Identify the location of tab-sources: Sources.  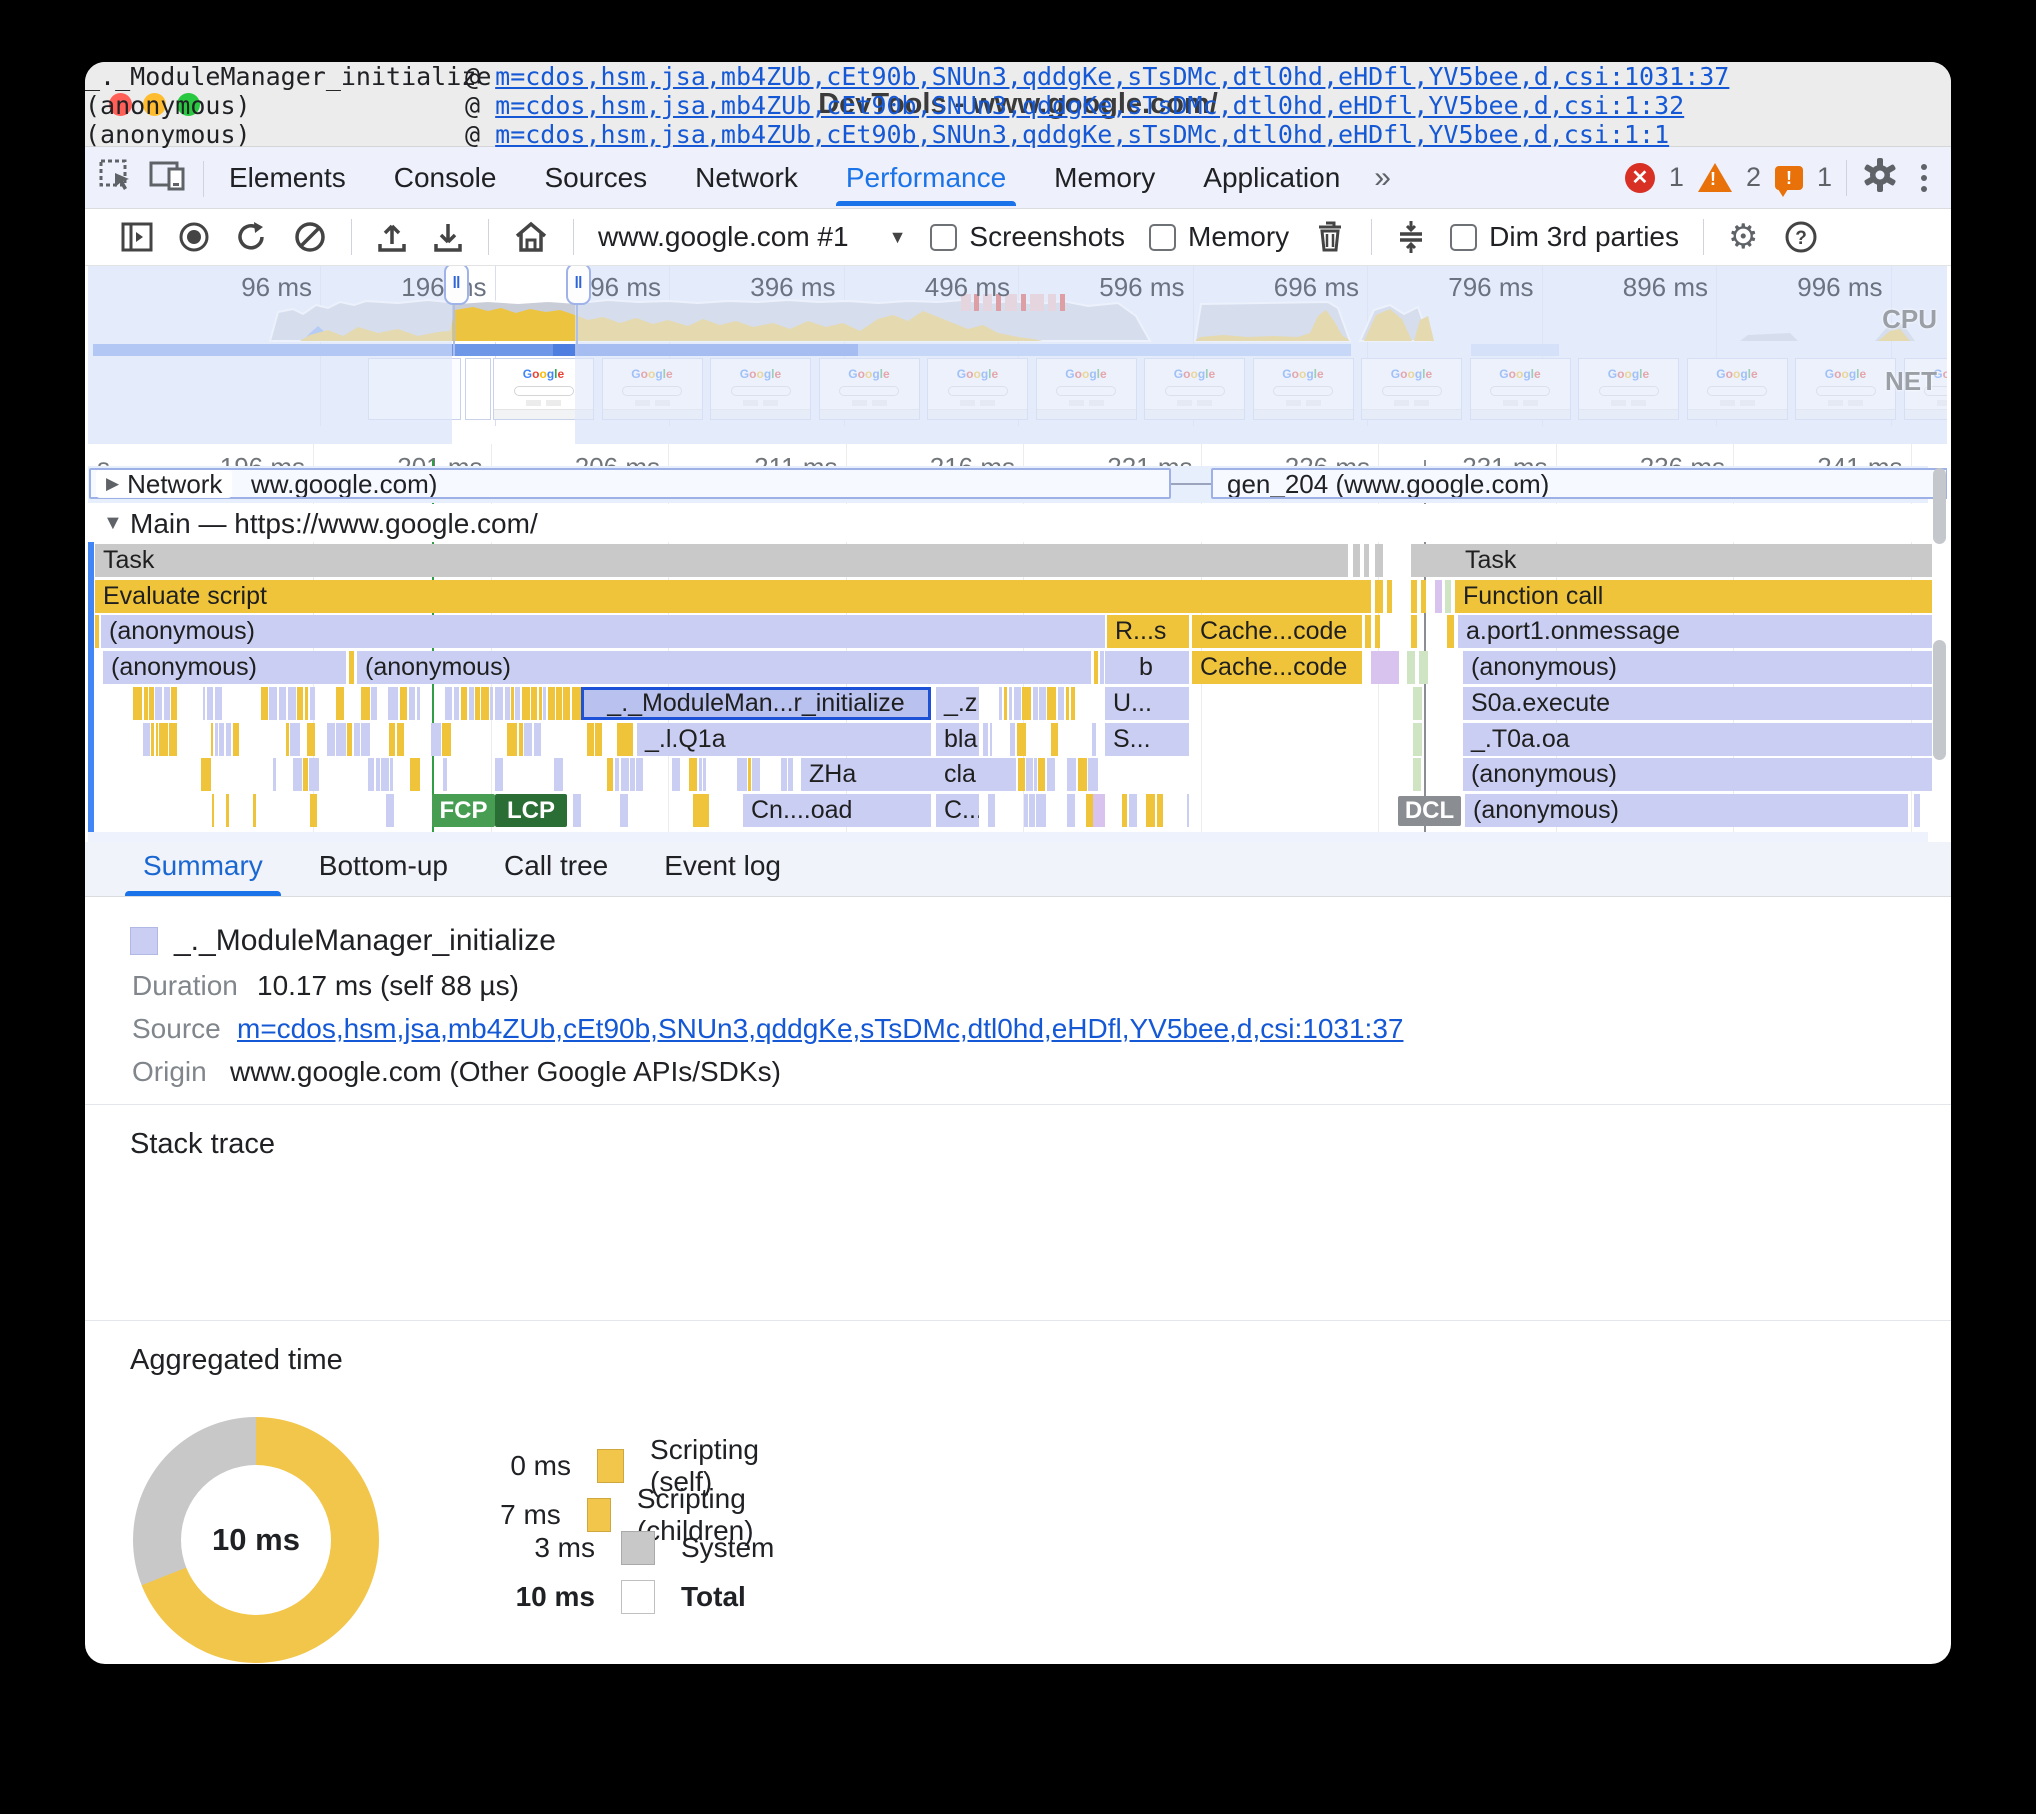
(596, 177).